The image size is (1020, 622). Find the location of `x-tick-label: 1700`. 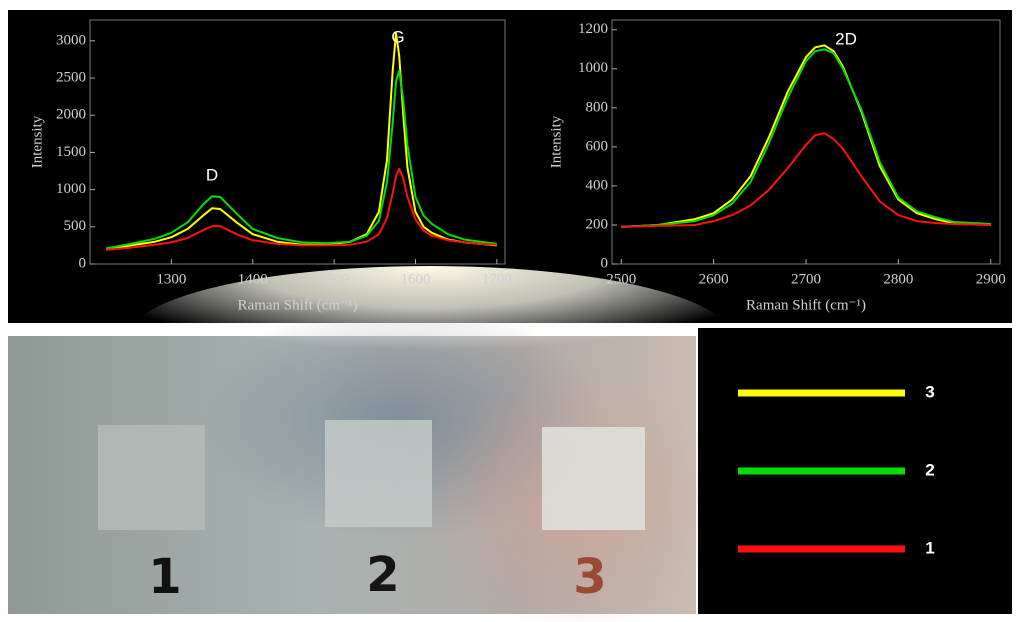

x-tick-label: 1700 is located at coordinates (497, 279).